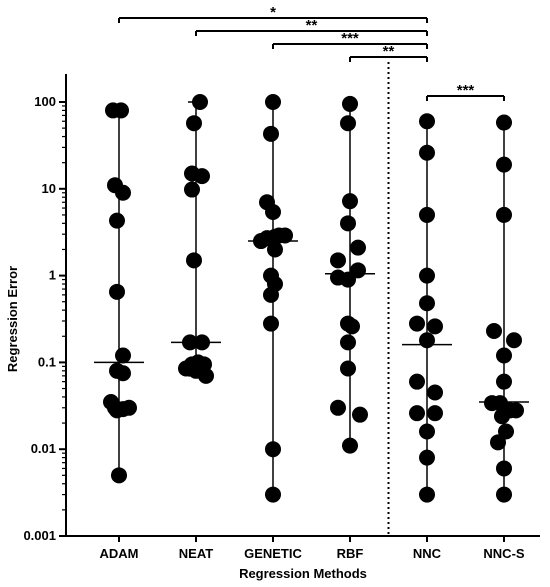 This screenshot has height=587, width=550. I want to click on y-tick-label: 10, so click(49, 188).